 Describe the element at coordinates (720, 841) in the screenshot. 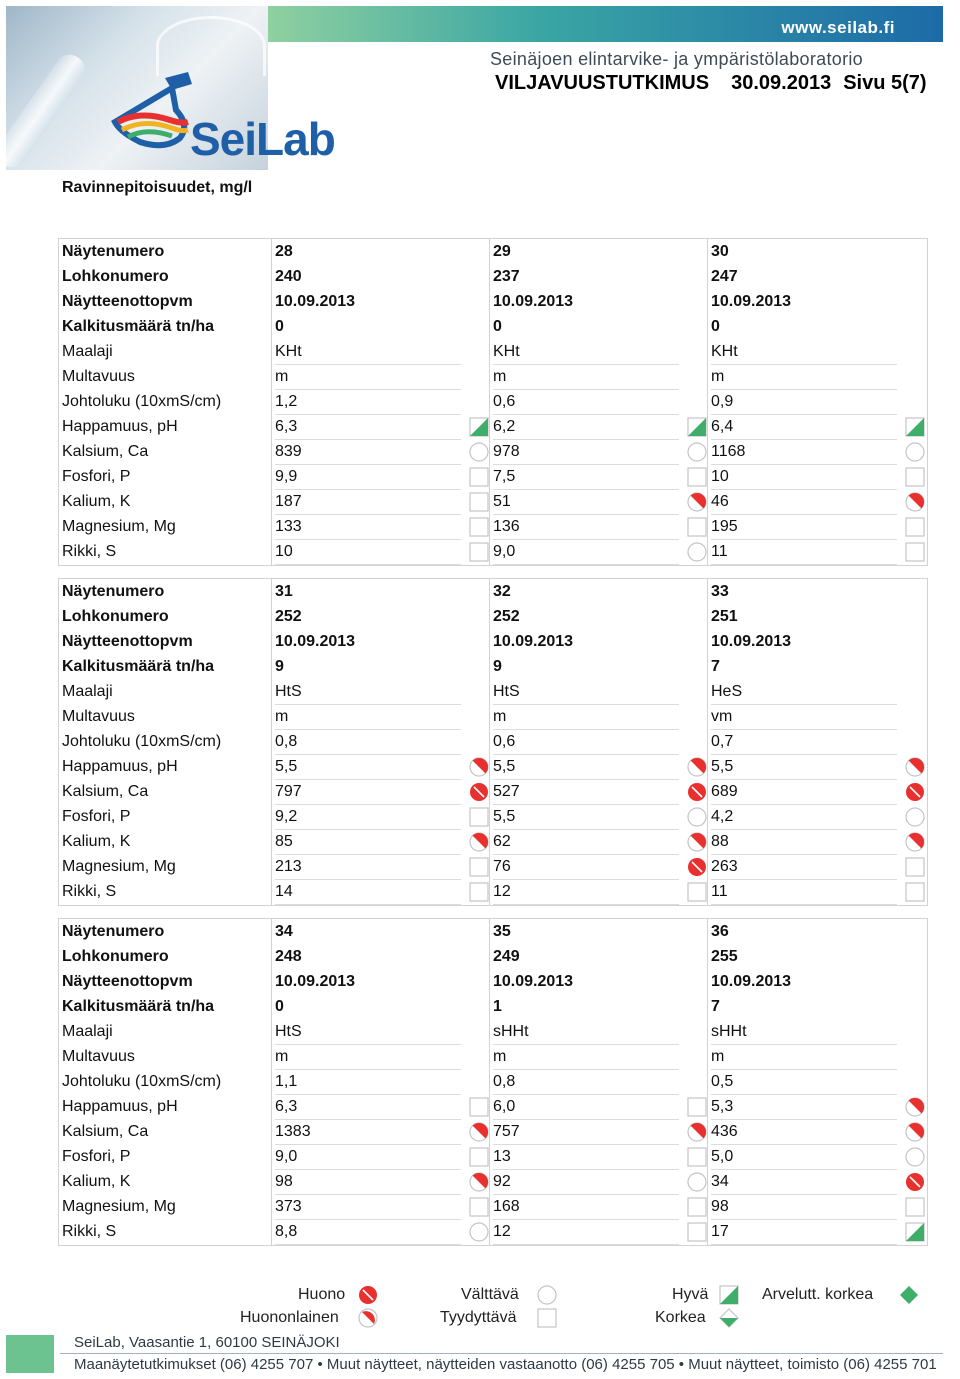

I see `cell-value: 88` at that location.